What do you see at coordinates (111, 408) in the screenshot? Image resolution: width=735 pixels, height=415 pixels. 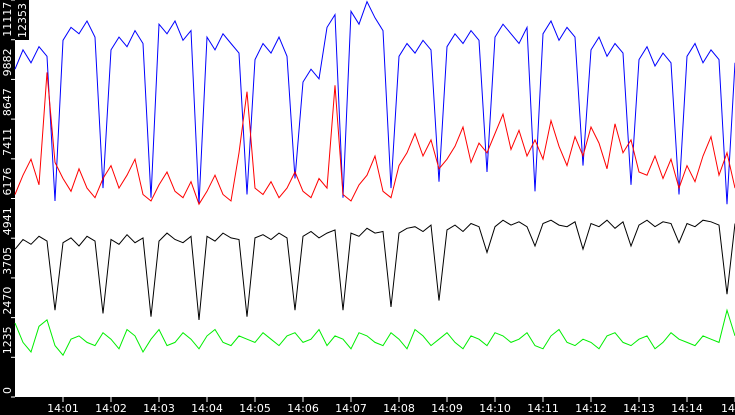 I see `x-tick-label: 14:02` at bounding box center [111, 408].